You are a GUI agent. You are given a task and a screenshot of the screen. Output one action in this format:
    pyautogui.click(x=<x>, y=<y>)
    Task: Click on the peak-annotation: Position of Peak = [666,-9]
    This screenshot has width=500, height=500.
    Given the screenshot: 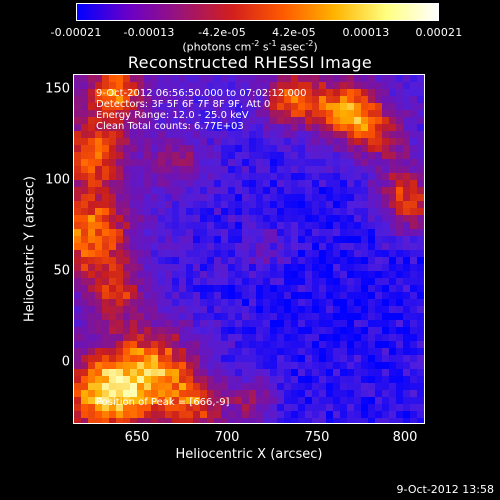 What is the action you would take?
    pyautogui.click(x=163, y=402)
    